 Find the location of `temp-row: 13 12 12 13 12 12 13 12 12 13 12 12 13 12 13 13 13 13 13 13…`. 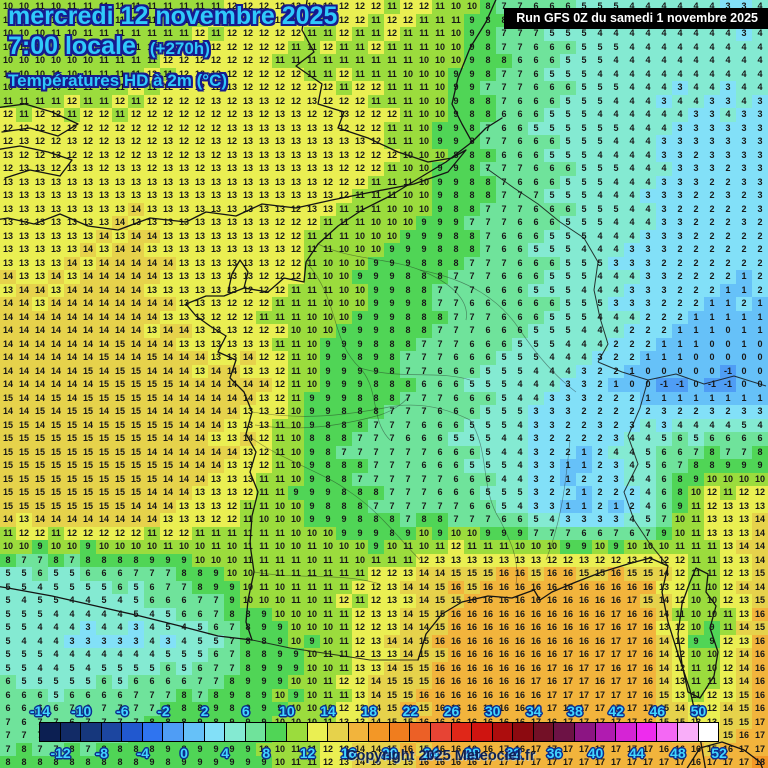

temp-row: 13 12 12 13 12 12 13 12 12 13 12 12 13 12 13 13 13 13 13 13… is located at coordinates (384, 155).